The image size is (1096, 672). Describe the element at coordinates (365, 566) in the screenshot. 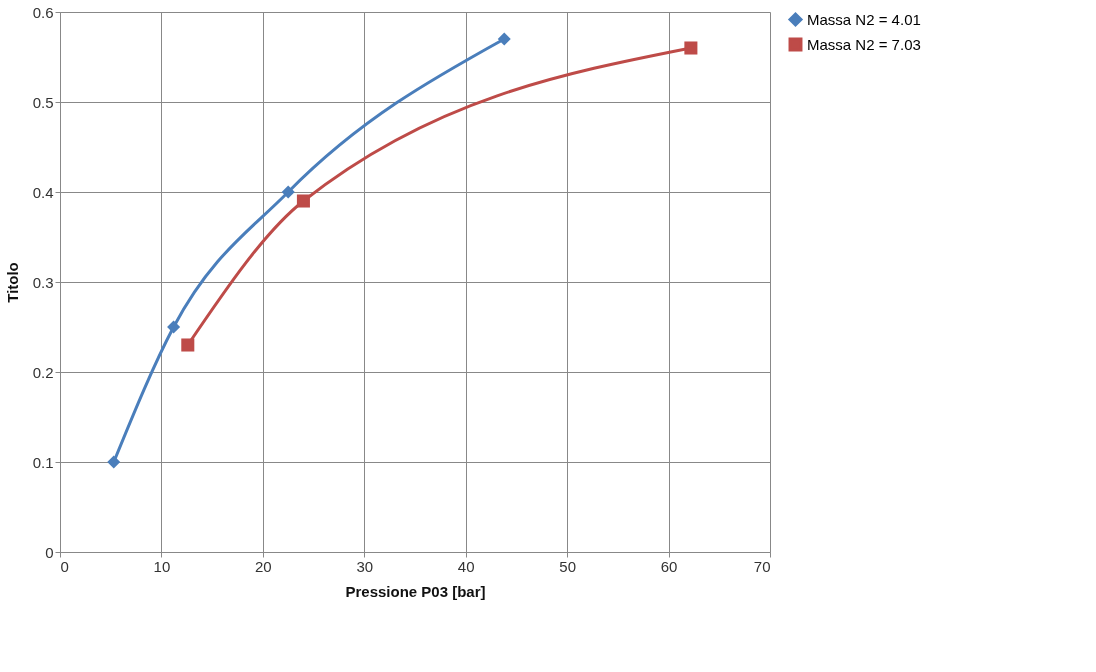

I see `x-tick-label: 30` at that location.